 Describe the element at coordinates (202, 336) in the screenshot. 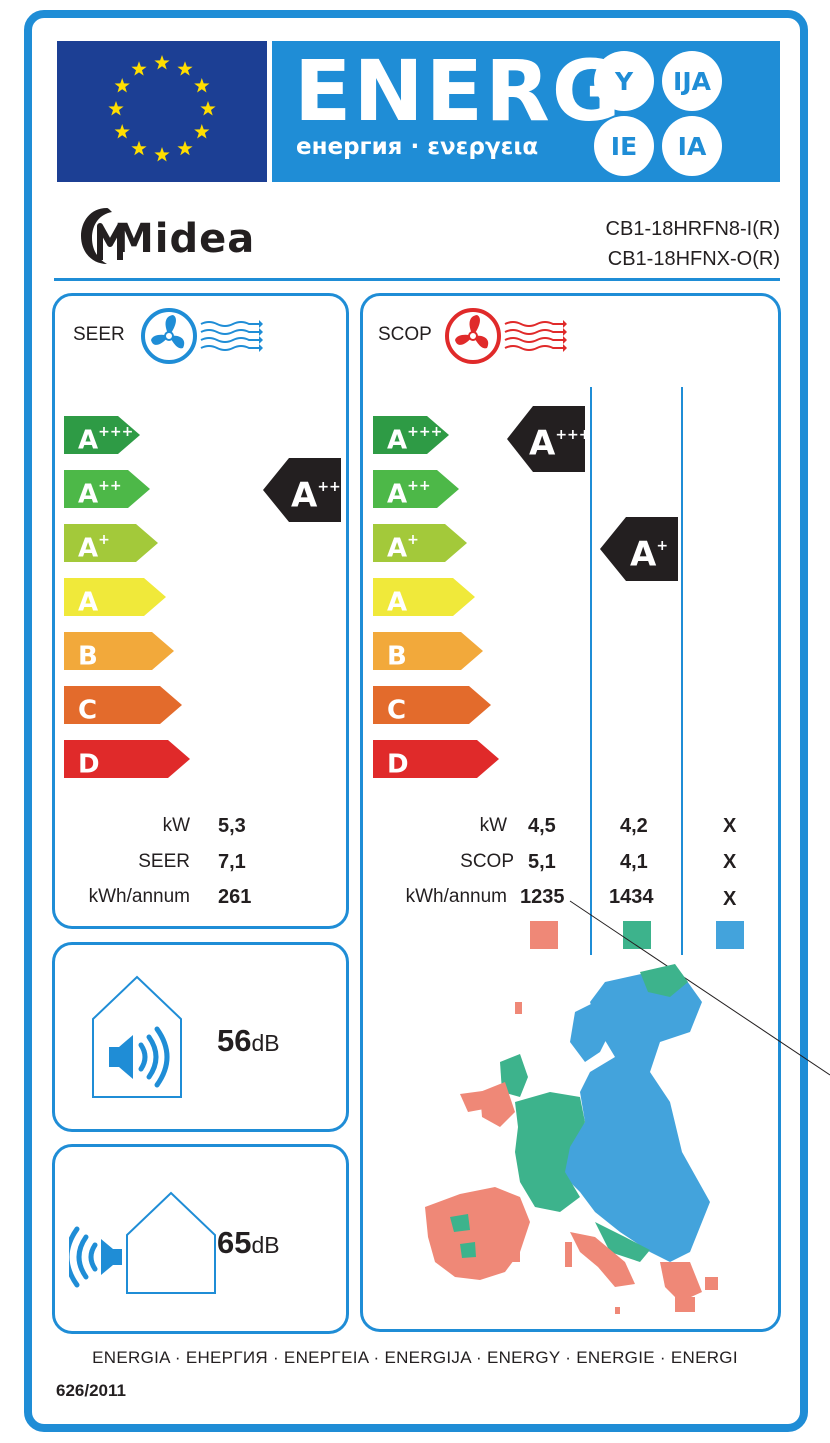

I see `cooling-fan-icon` at that location.